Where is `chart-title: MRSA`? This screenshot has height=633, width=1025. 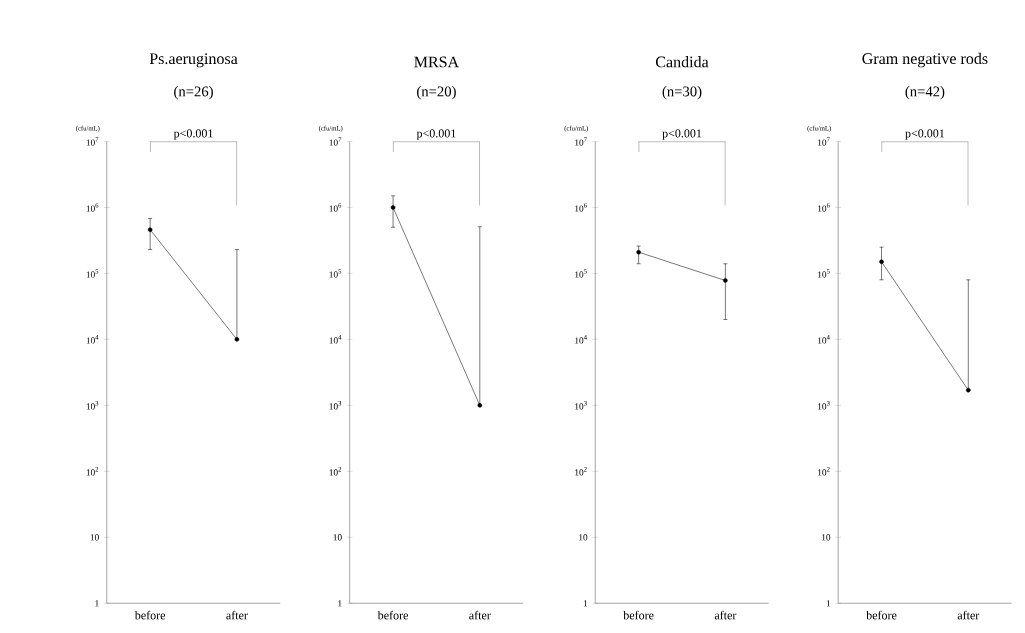
chart-title: MRSA is located at coordinates (437, 62).